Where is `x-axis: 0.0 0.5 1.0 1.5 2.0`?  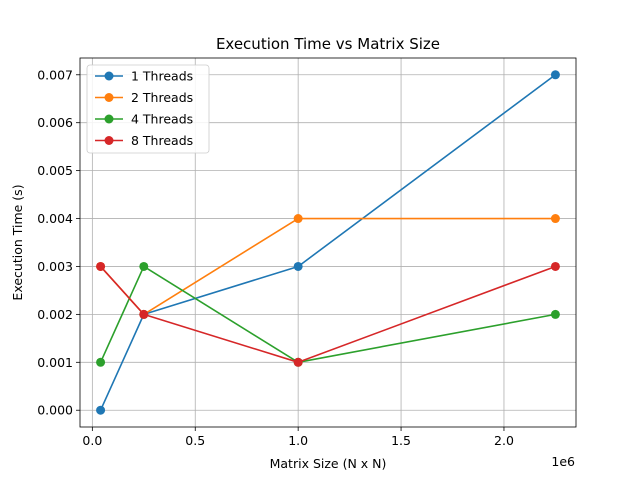 x-axis: 0.0 0.5 1.0 1.5 2.0 is located at coordinates (298, 437).